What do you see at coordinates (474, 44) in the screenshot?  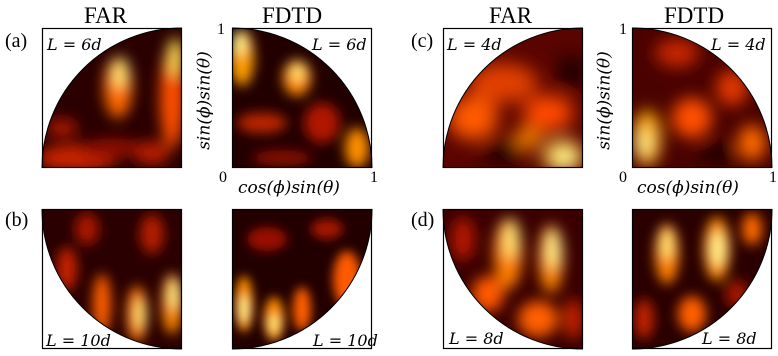 I see `length-label-c-far: L = 4d` at bounding box center [474, 44].